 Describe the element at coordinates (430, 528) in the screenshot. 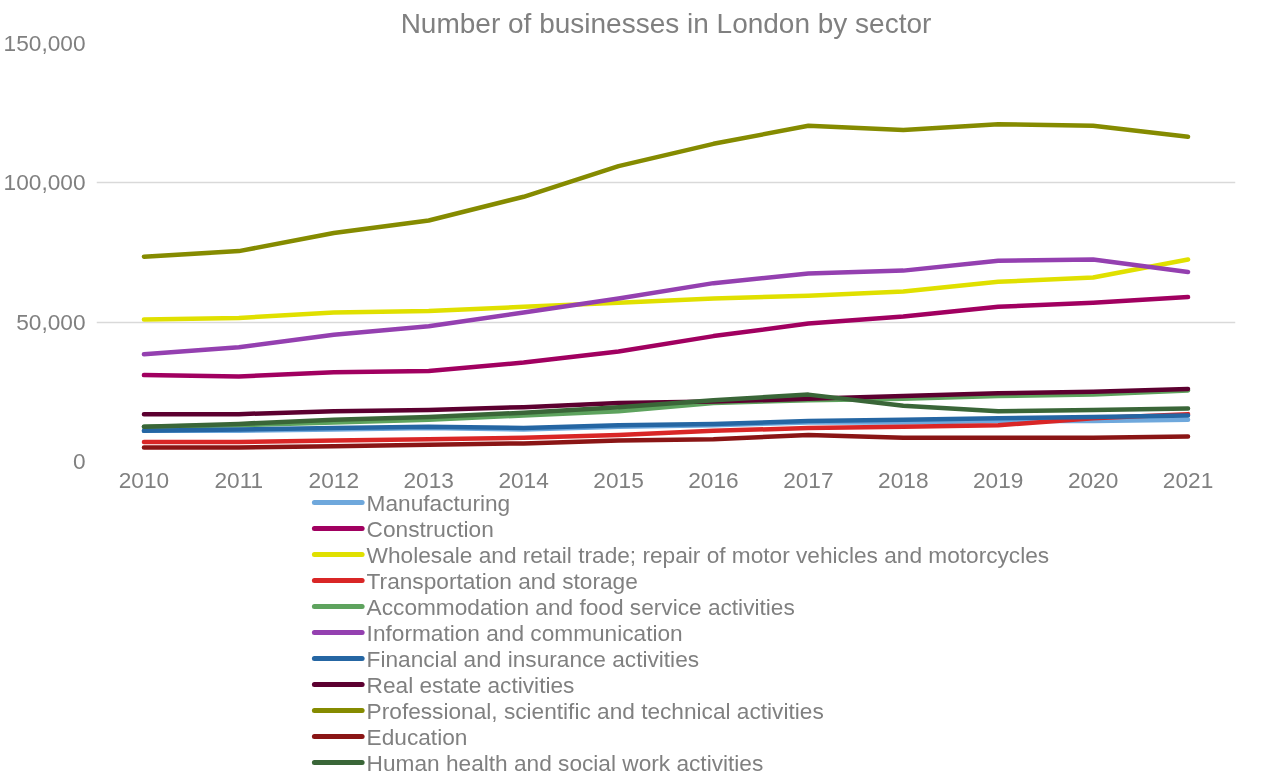

I see `legend-label: Construction` at that location.